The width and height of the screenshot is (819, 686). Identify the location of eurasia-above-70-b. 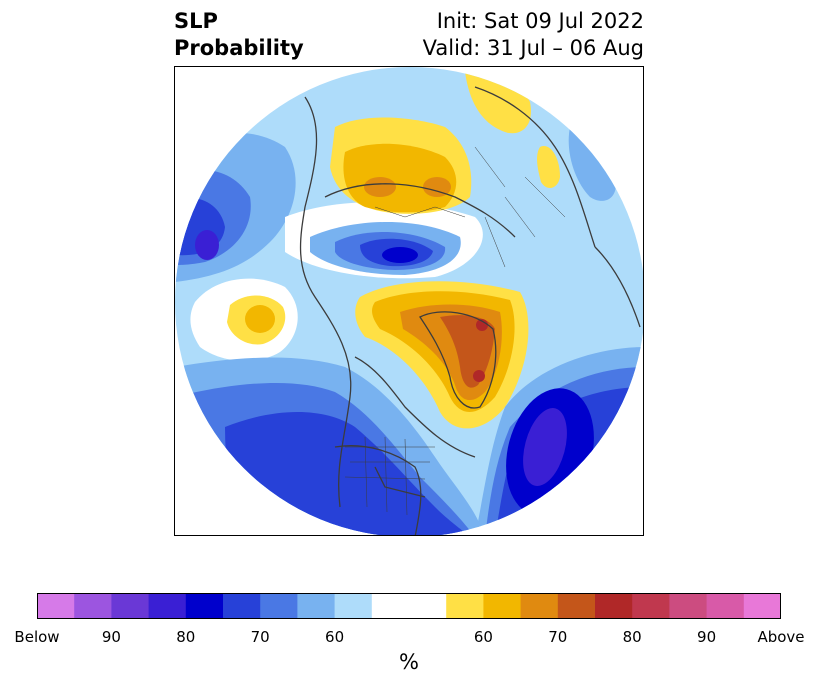
(437, 187).